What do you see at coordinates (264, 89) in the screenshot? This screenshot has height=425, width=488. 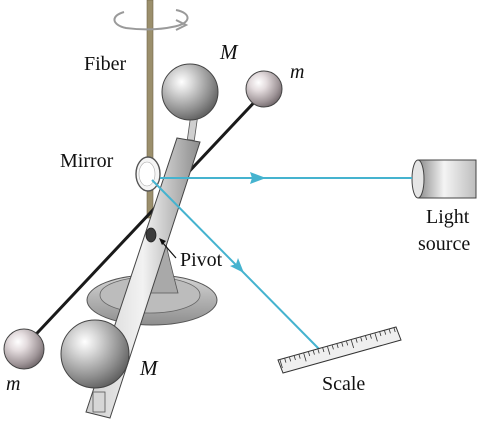 I see `small-mass-top` at bounding box center [264, 89].